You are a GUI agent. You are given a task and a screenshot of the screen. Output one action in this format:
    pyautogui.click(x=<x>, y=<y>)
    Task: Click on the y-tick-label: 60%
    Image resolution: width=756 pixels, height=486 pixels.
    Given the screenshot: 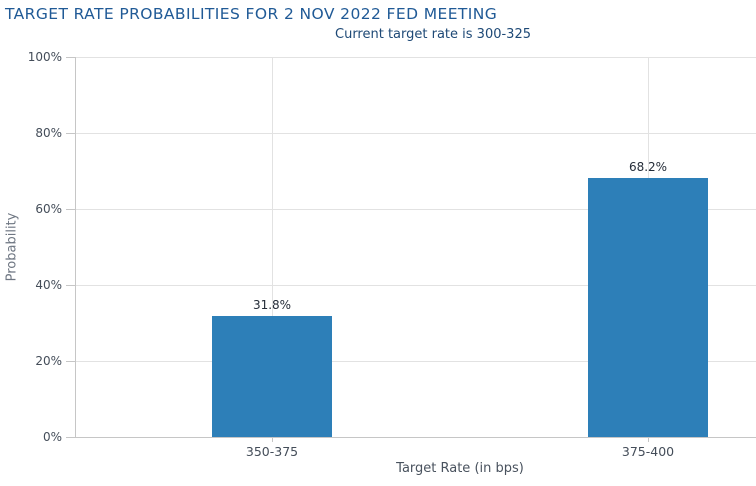 What is the action you would take?
    pyautogui.click(x=48, y=209)
    